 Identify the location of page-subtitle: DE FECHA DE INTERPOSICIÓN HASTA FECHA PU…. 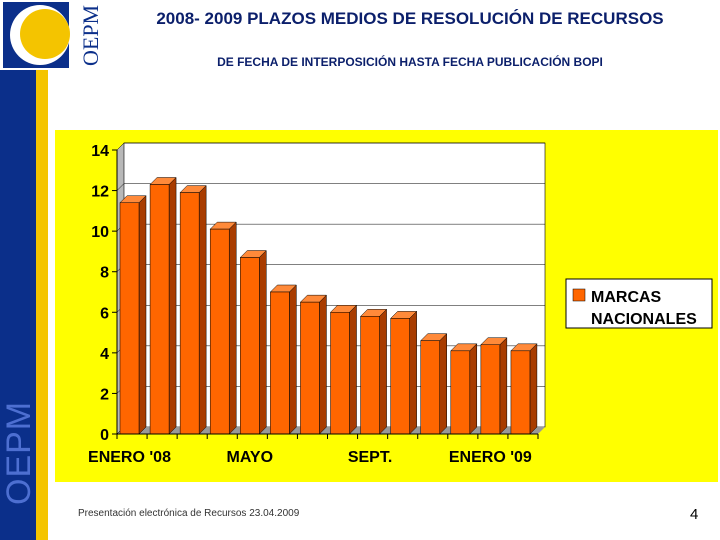
(410, 62).